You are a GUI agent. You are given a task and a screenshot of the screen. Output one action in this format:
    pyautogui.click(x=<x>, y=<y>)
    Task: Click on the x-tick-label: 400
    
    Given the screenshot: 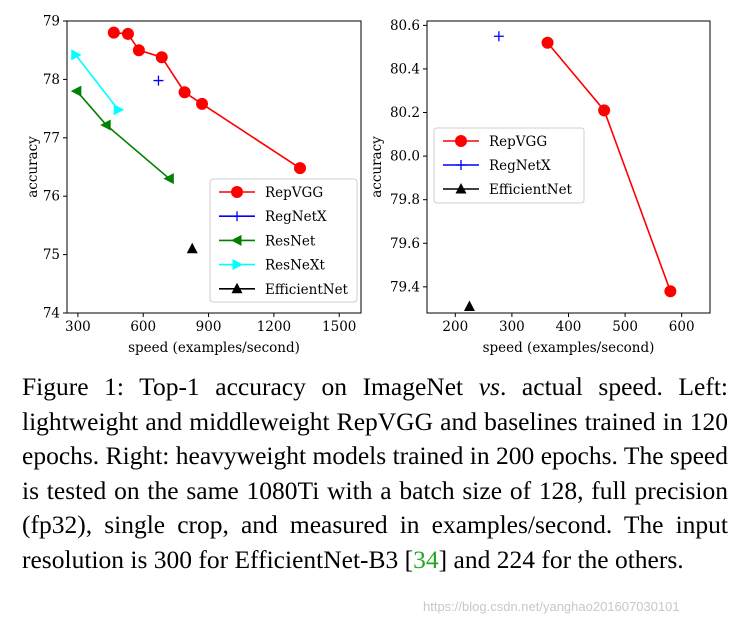 What is the action you would take?
    pyautogui.click(x=569, y=327)
    